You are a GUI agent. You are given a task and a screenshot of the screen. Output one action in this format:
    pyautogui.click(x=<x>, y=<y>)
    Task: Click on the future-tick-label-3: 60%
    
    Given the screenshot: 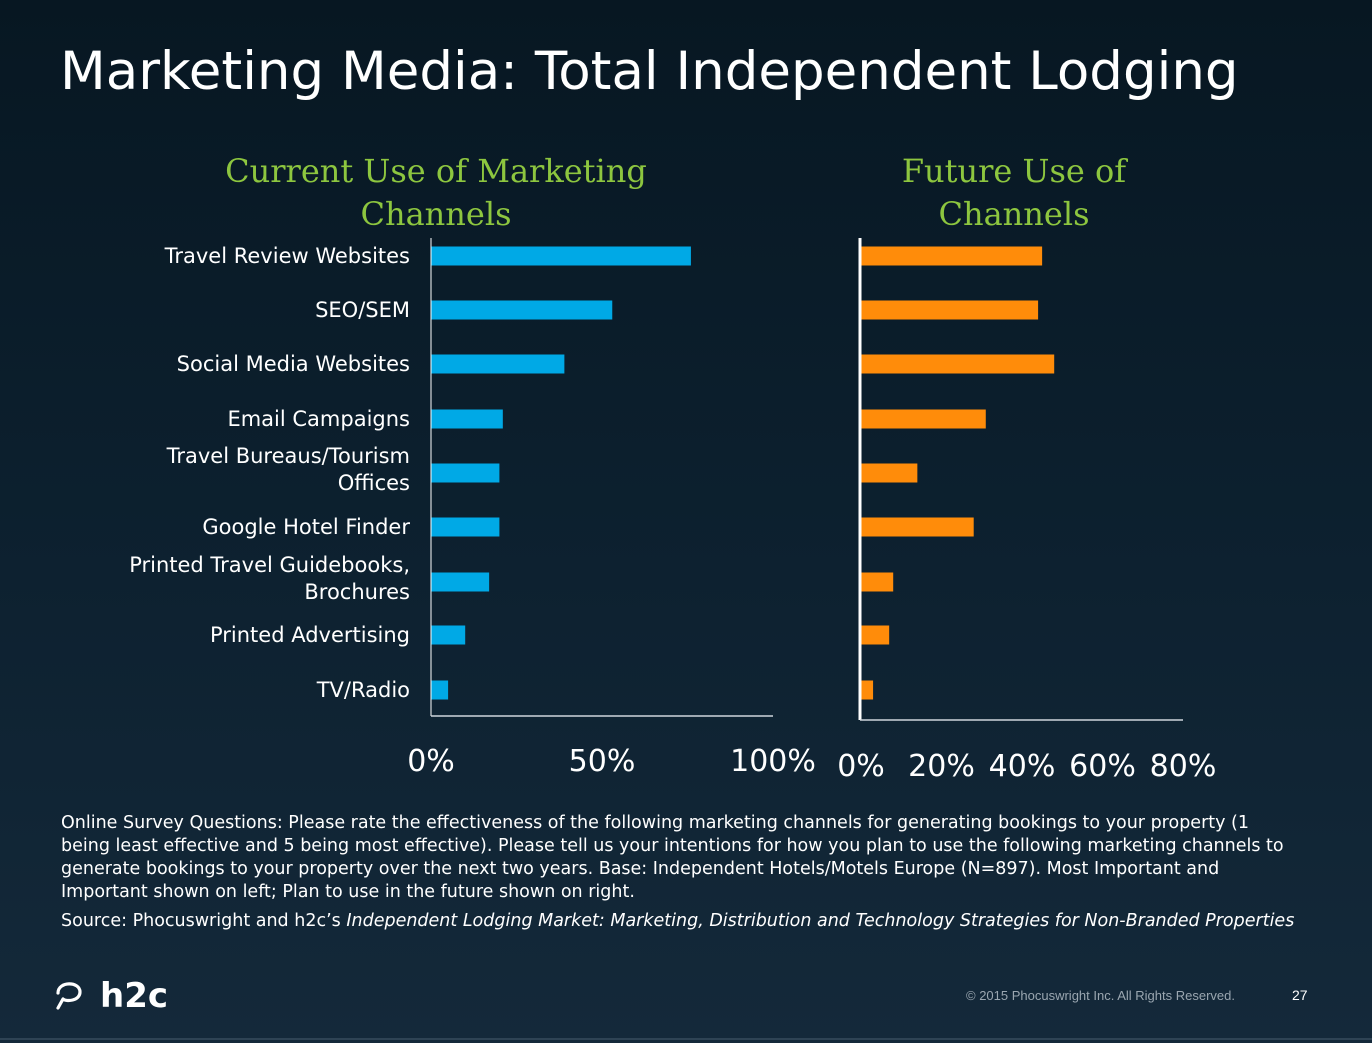 What is the action you would take?
    pyautogui.click(x=1102, y=766)
    